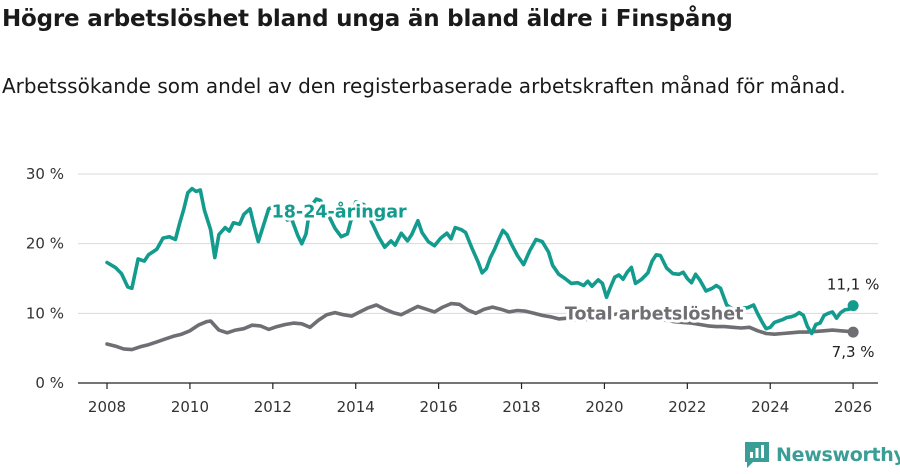 The image size is (900, 474). I want to click on x-tick-label: 2010, so click(190, 407).